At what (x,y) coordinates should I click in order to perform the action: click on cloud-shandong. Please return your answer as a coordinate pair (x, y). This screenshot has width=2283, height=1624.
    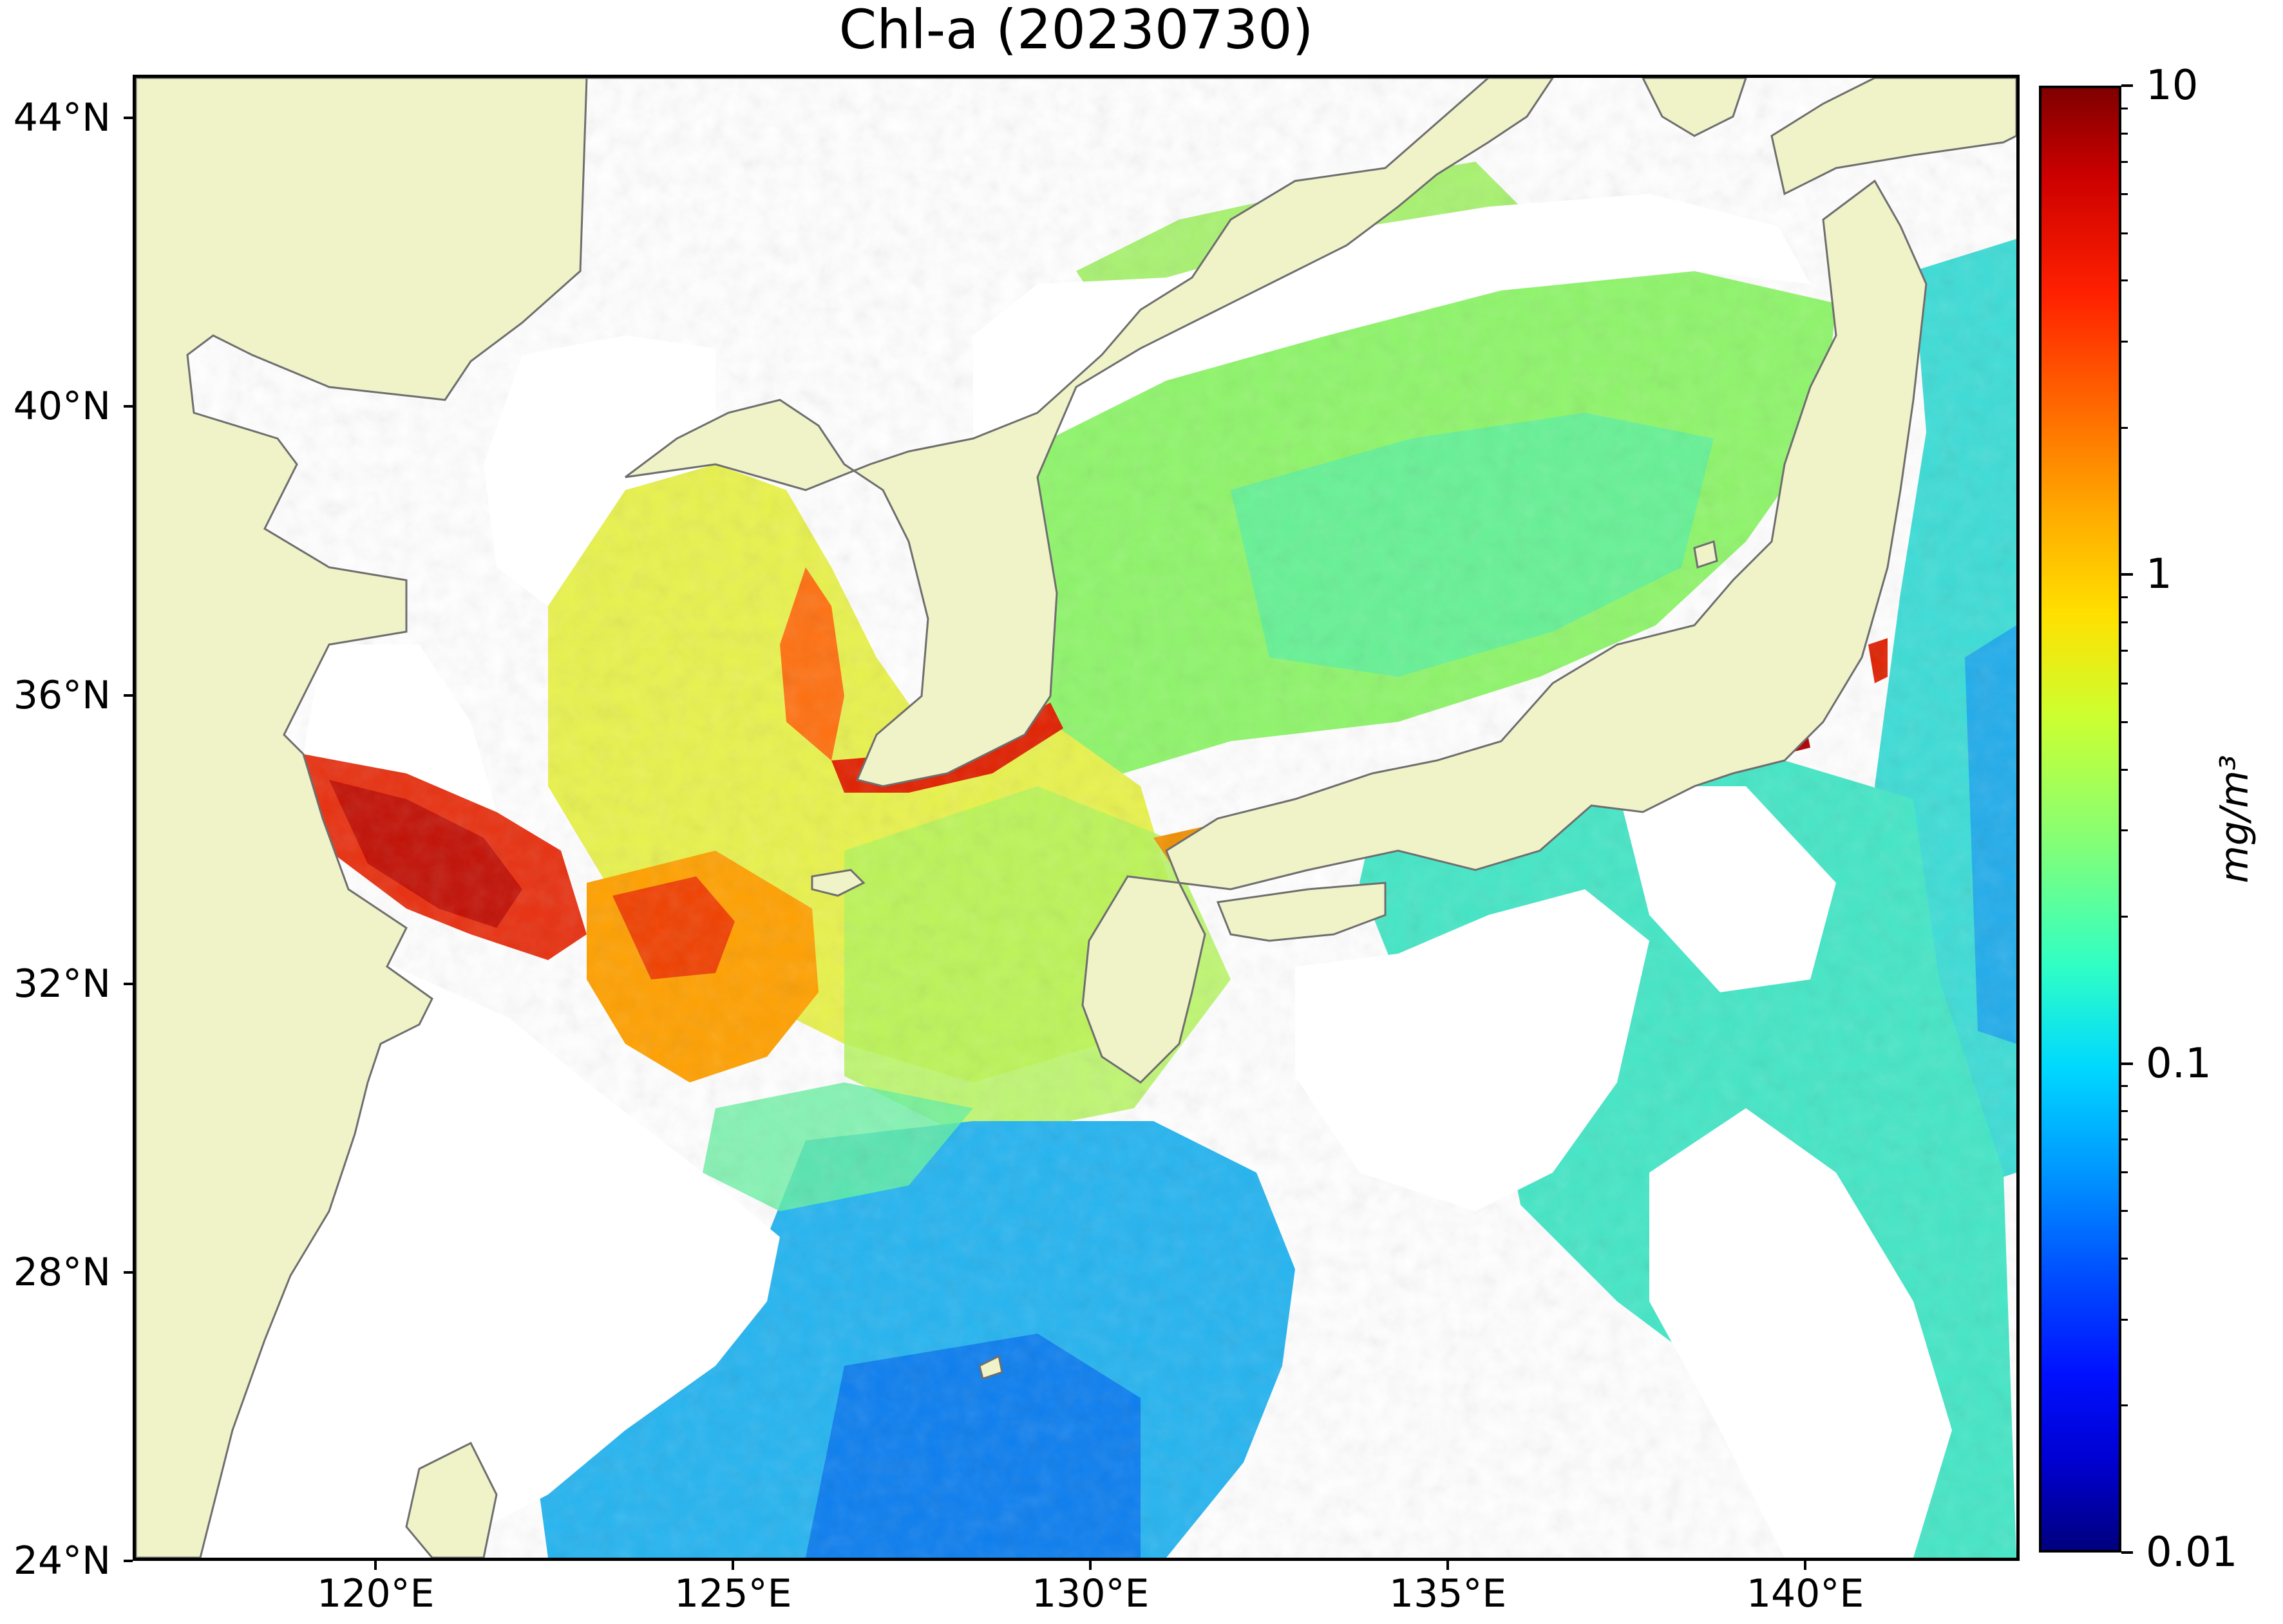
    Looking at the image, I should click on (400, 729).